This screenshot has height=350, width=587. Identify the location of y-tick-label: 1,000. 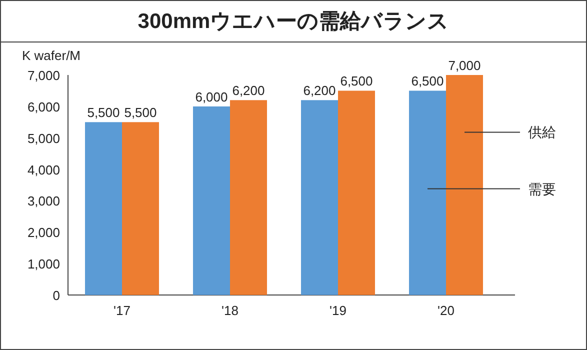
(43, 264).